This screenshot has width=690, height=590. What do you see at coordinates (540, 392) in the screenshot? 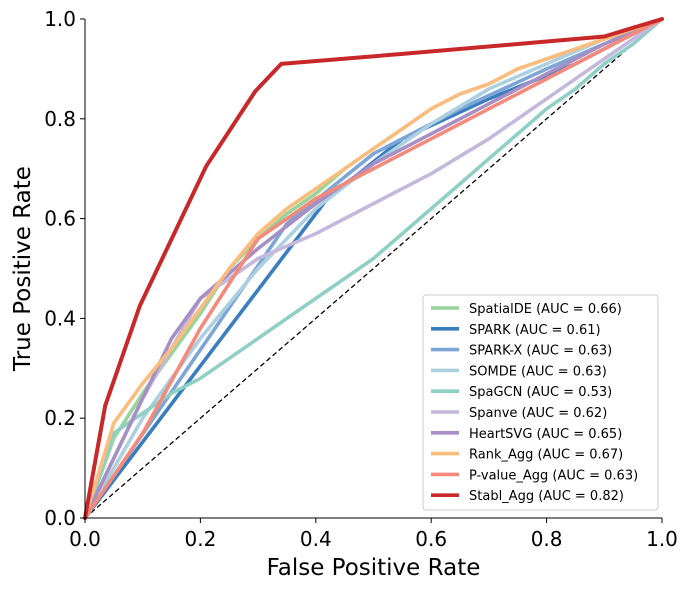
I see `legend-entry: SpaGCN (AUC = 0.53)` at bounding box center [540, 392].